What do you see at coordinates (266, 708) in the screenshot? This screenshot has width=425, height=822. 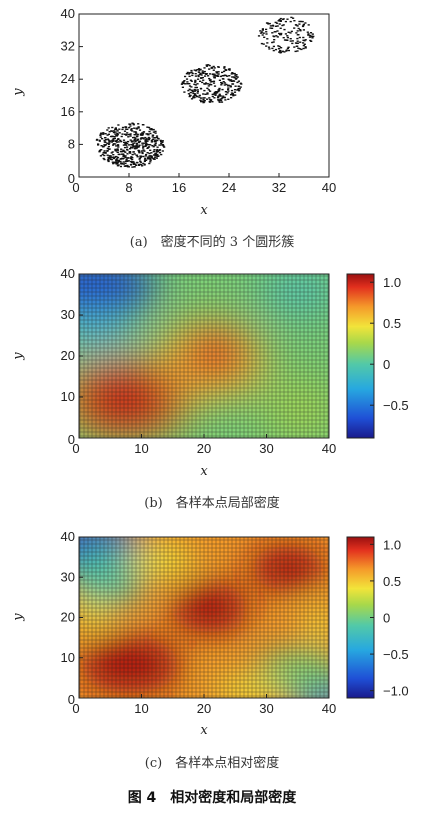 I see `panel-c-xtick-label: 30` at bounding box center [266, 708].